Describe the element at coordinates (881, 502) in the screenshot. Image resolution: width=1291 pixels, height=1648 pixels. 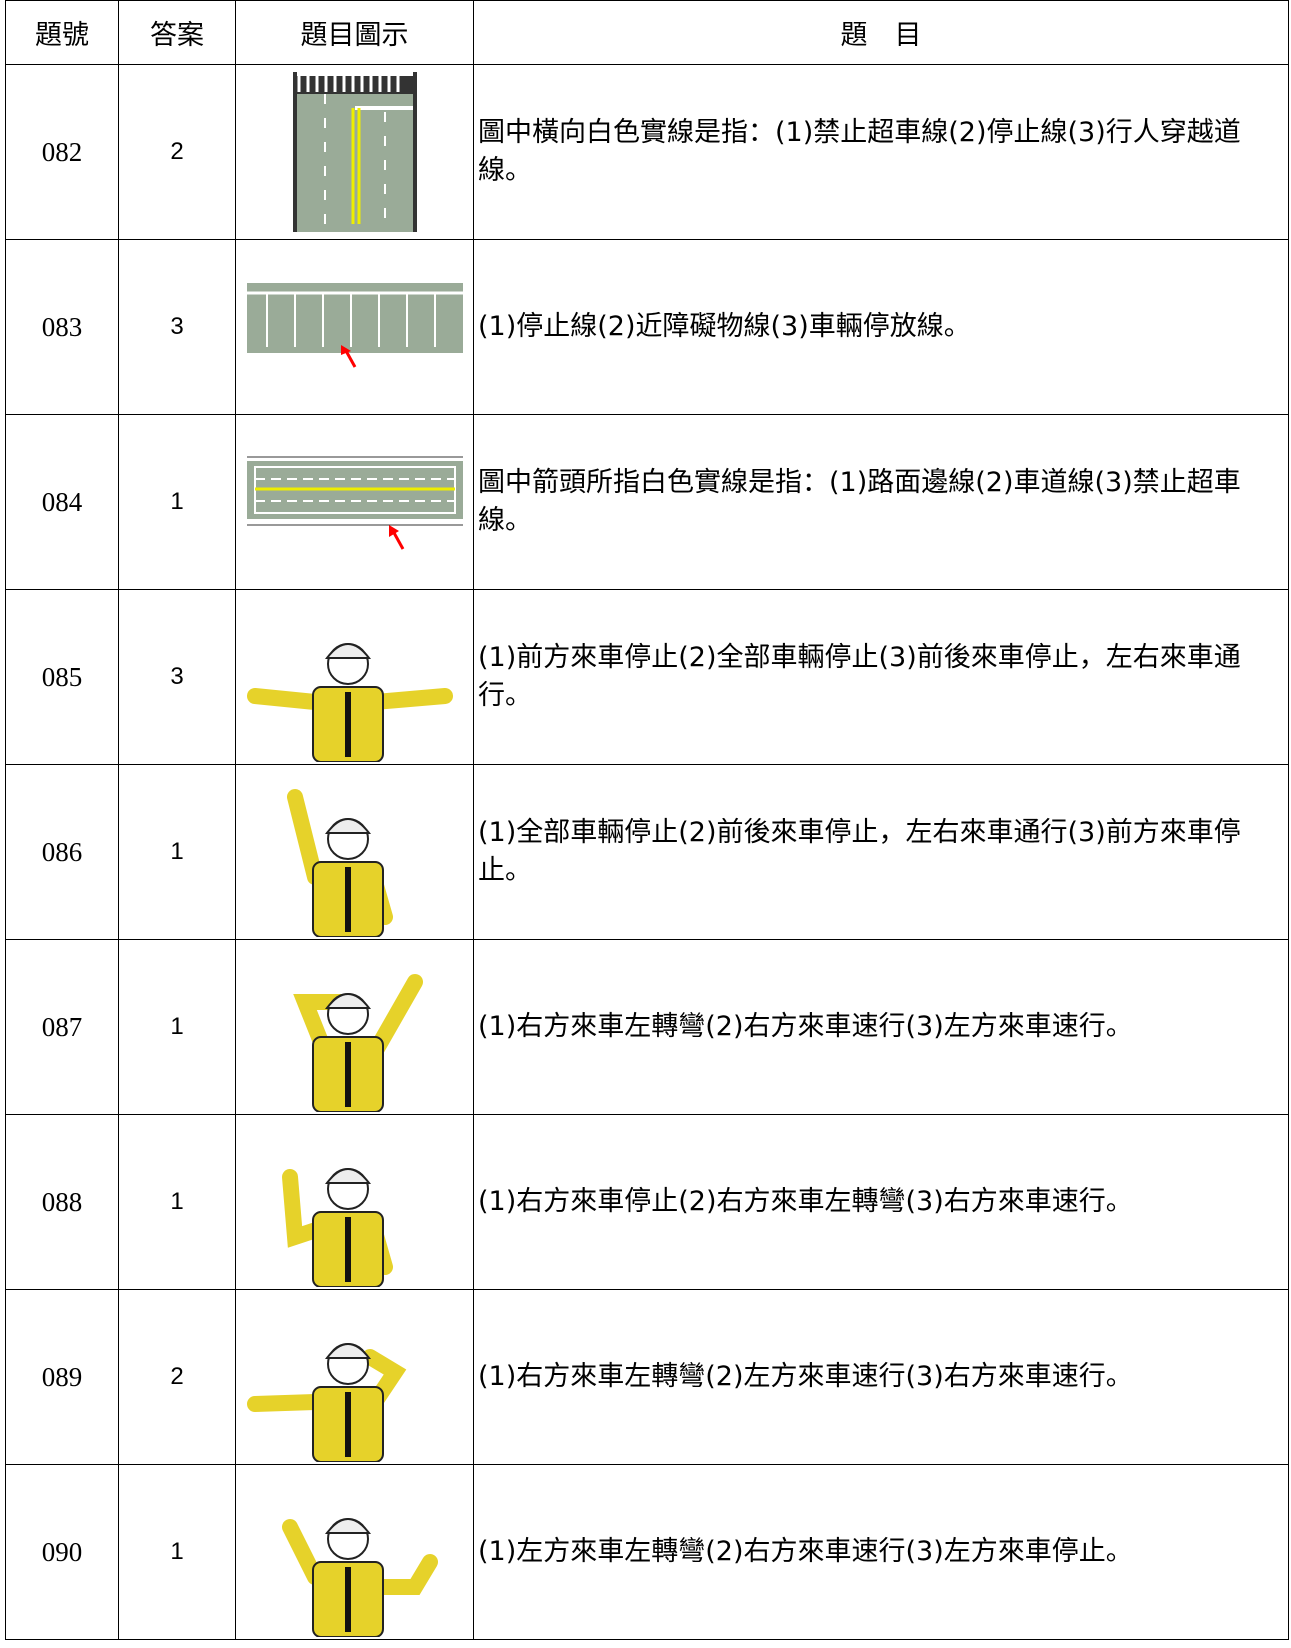
I see `question-text: 圖中箭頭所指白色實線是指：(1)路面邊線(2)車道線(3)禁止超車線。` at that location.